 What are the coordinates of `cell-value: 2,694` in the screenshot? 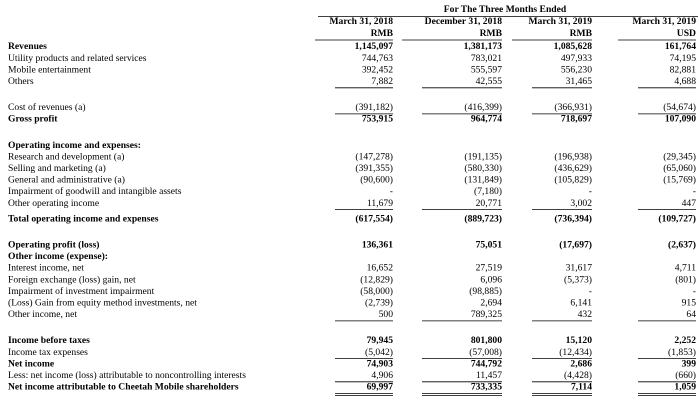 It's located at (491, 303).